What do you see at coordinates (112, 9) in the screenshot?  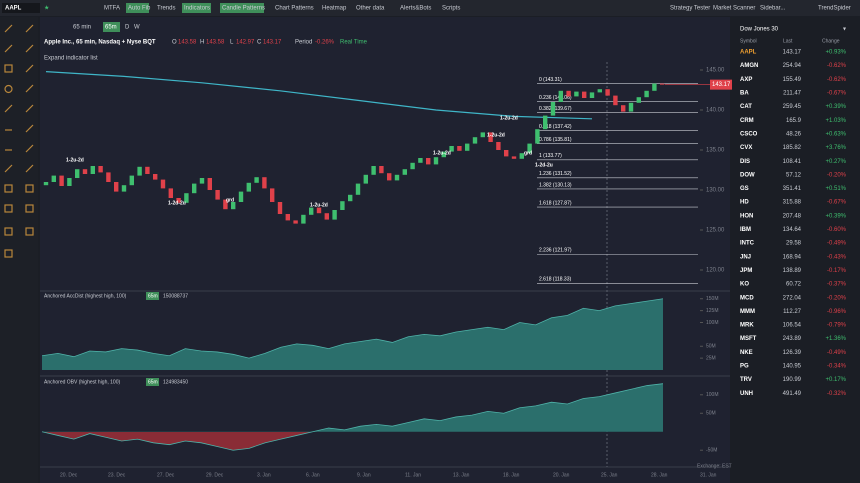 I see `toolbar-button: MTFA` at bounding box center [112, 9].